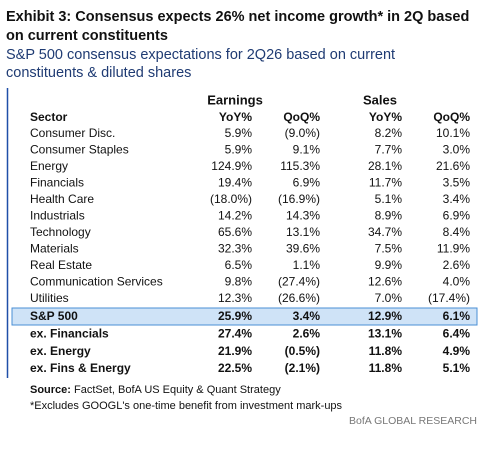 The image size is (484, 451). I want to click on cell: Consumer Disc., so click(72, 133).